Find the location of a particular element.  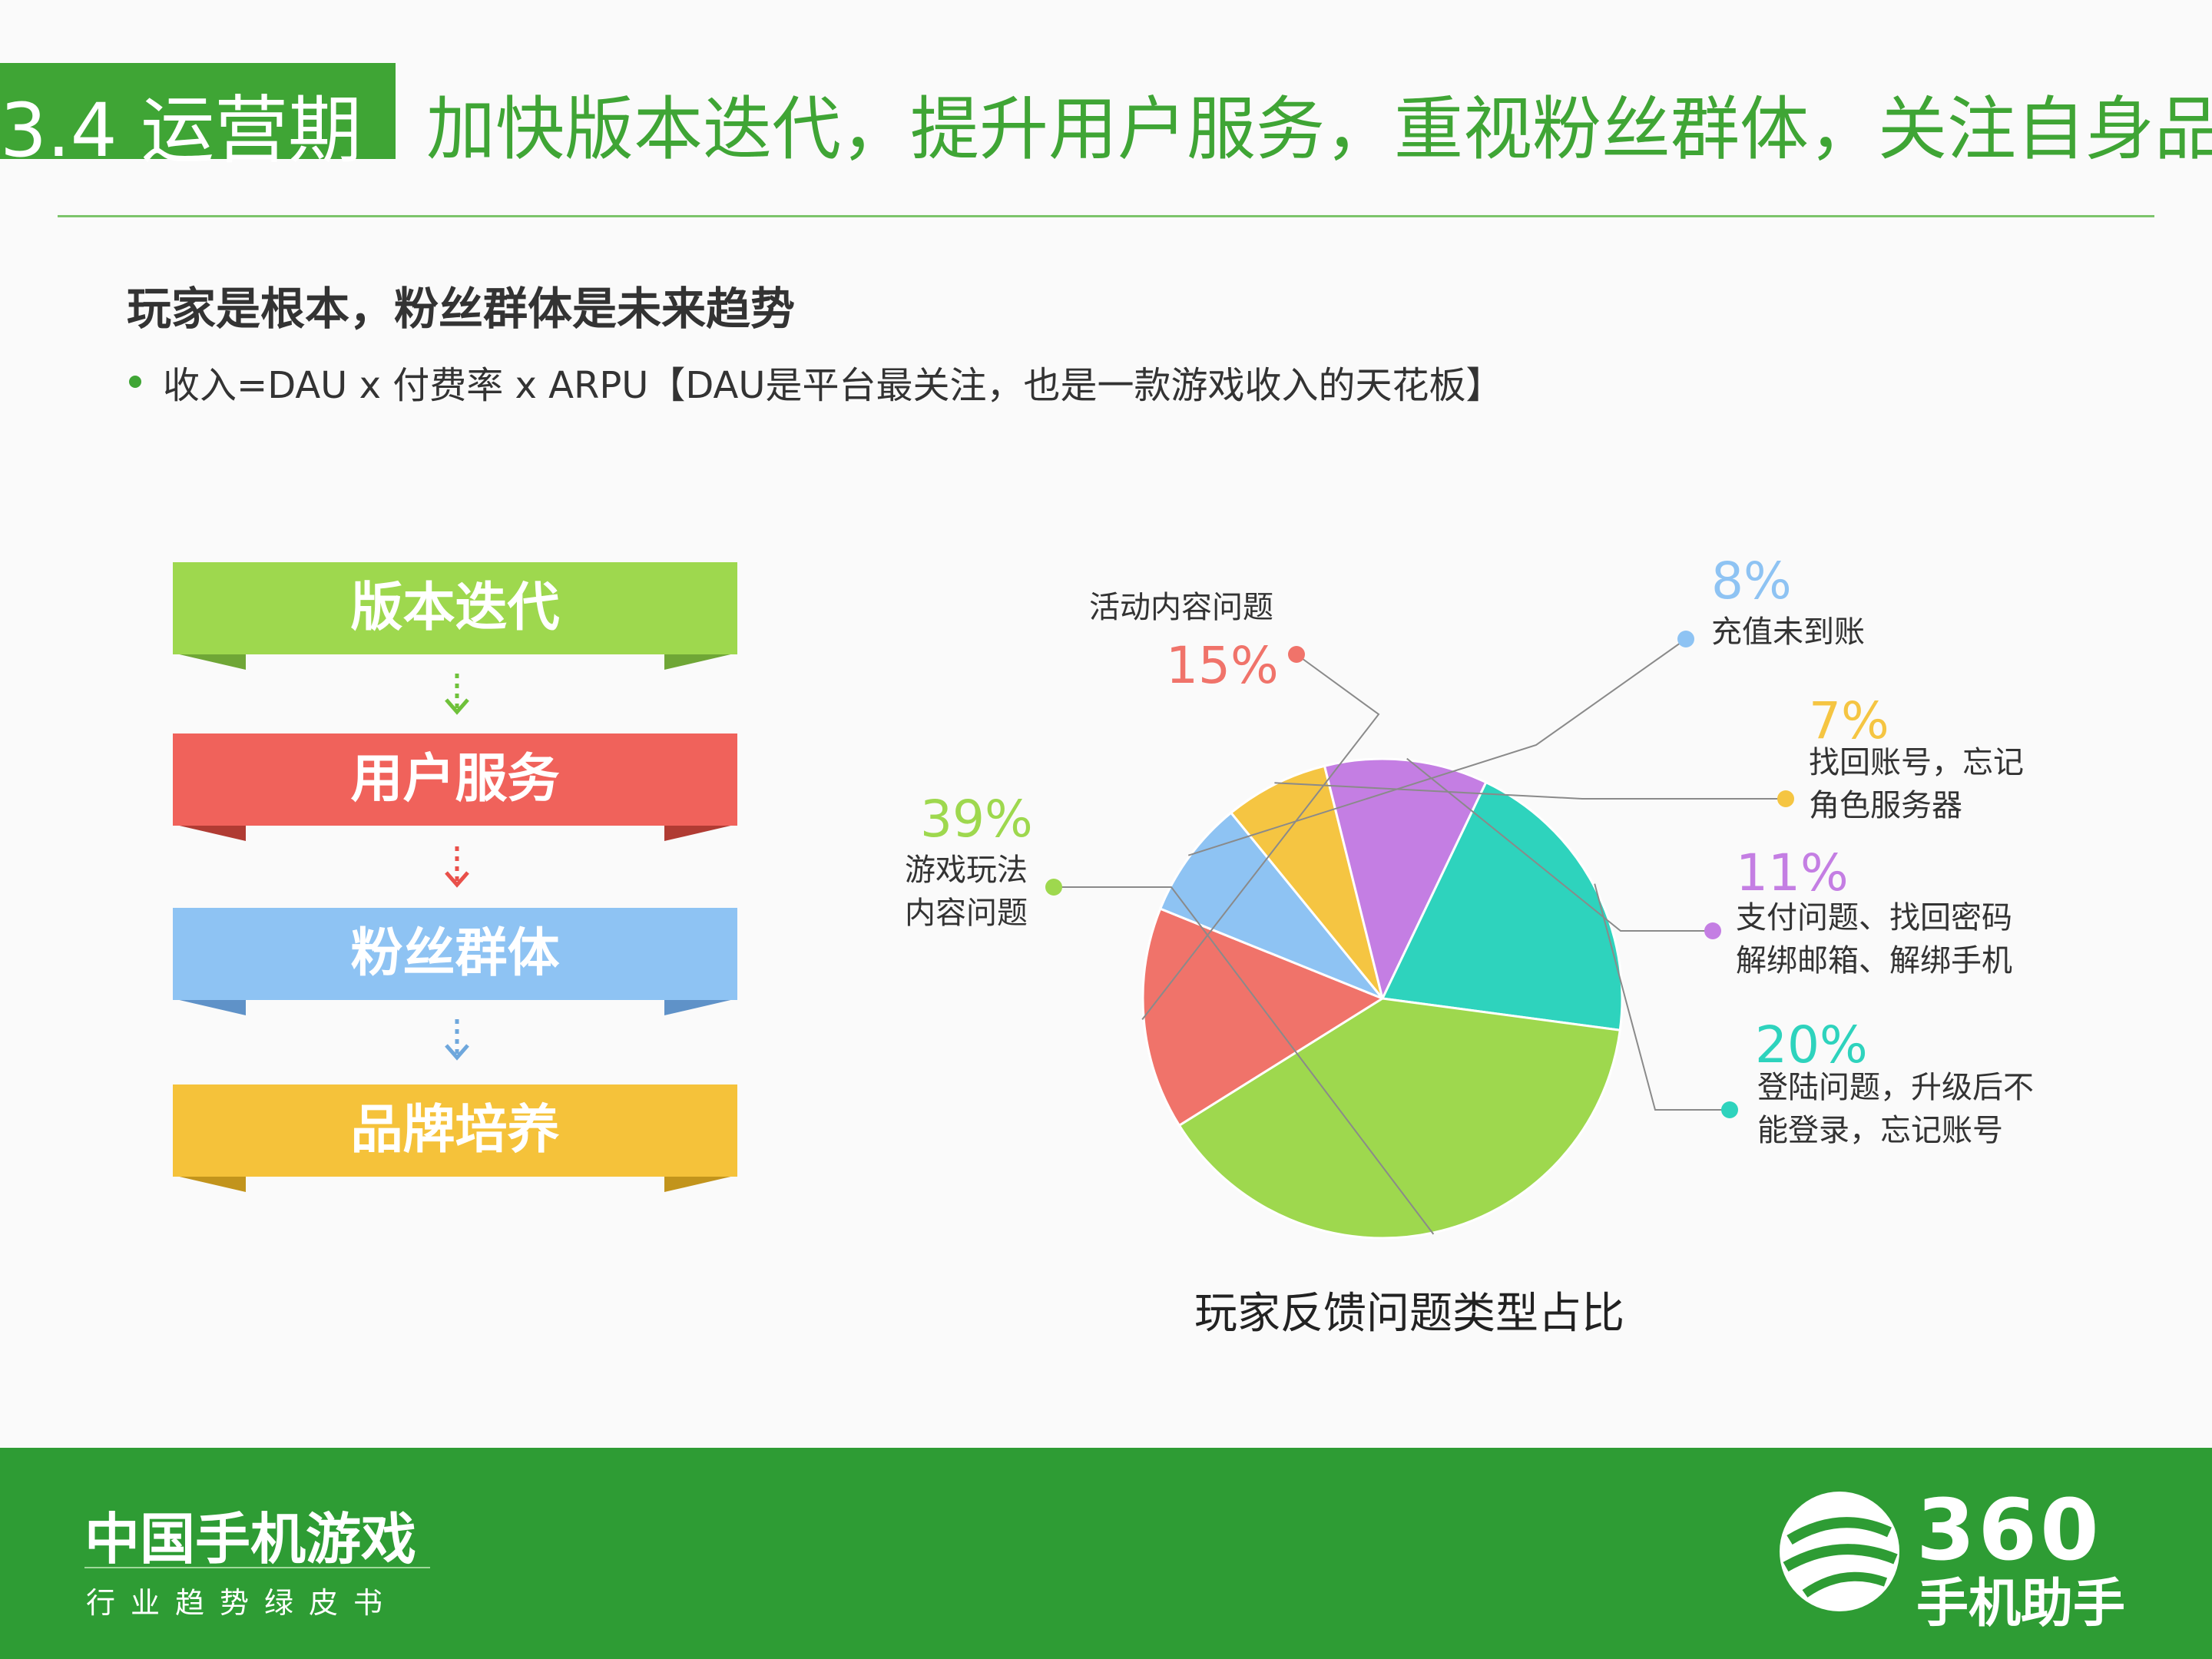

slice-percent-label: 15% is located at coordinates (1223, 666).